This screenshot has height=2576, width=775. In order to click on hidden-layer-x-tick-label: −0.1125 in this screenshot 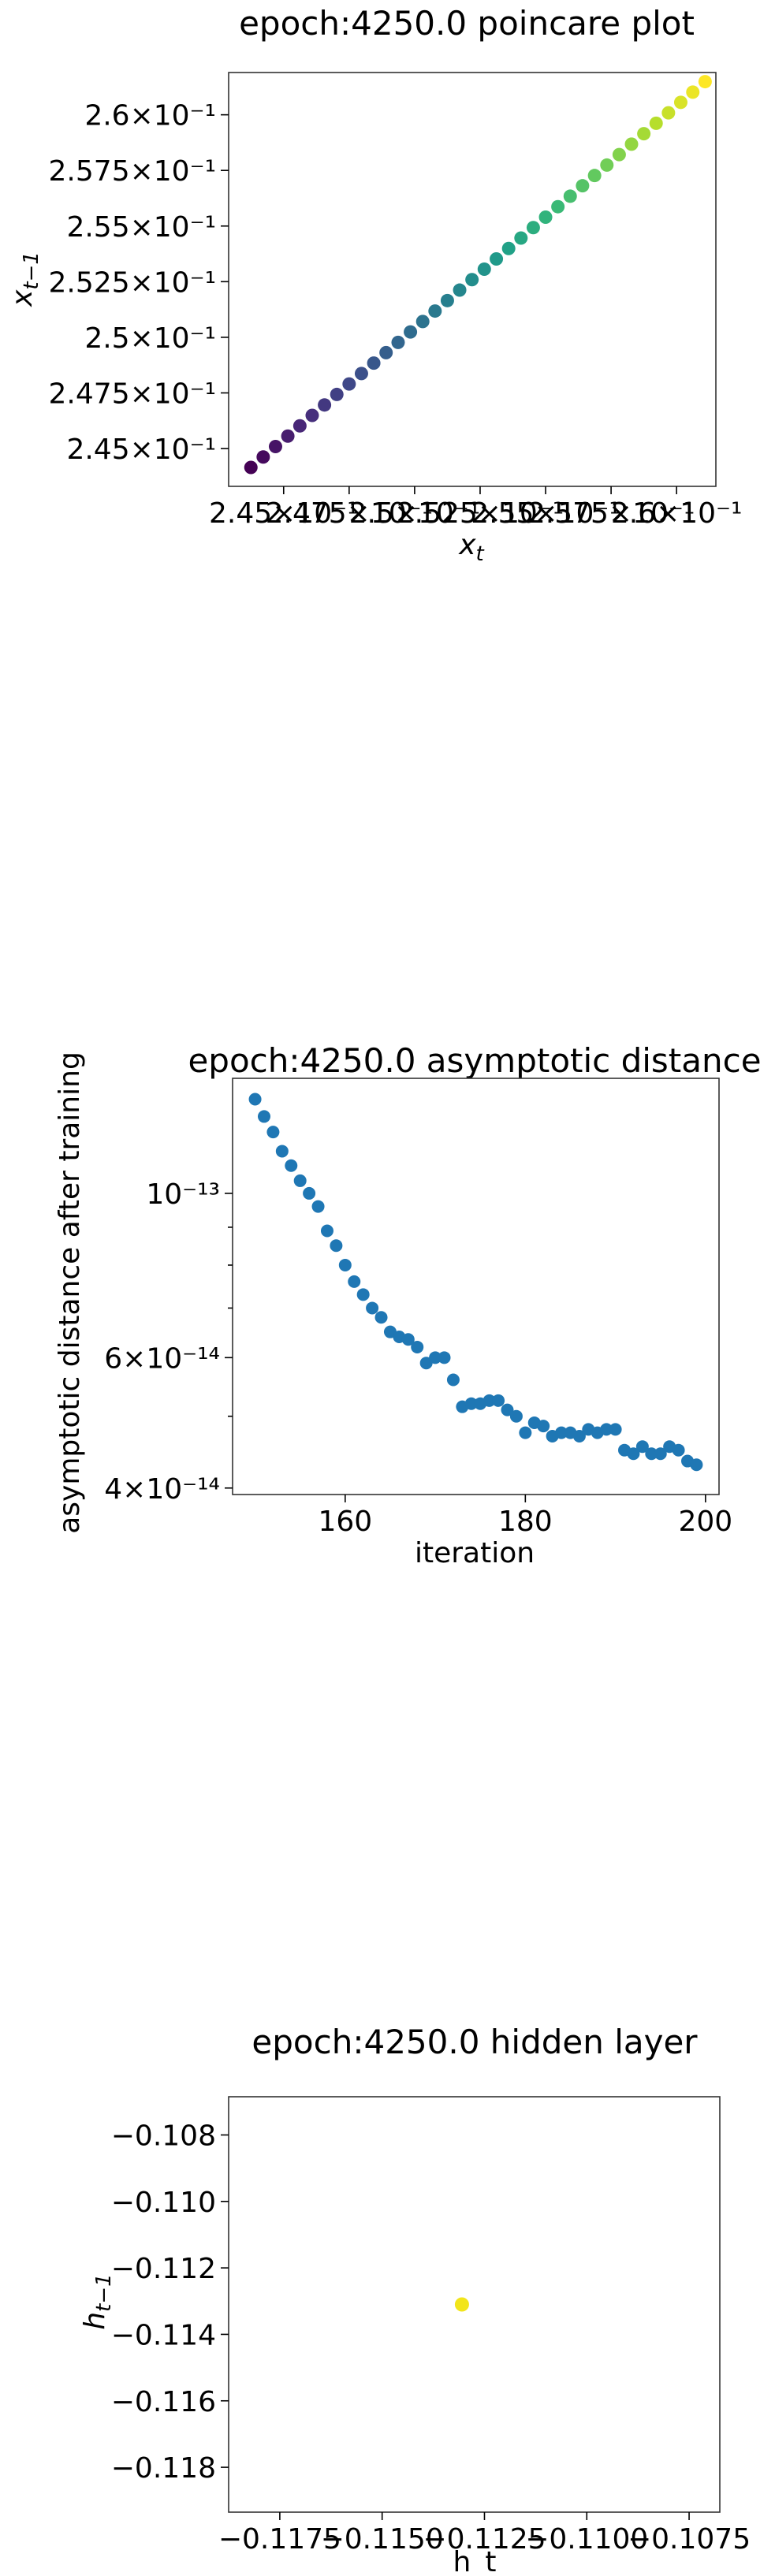, I will do `click(484, 2539)`.